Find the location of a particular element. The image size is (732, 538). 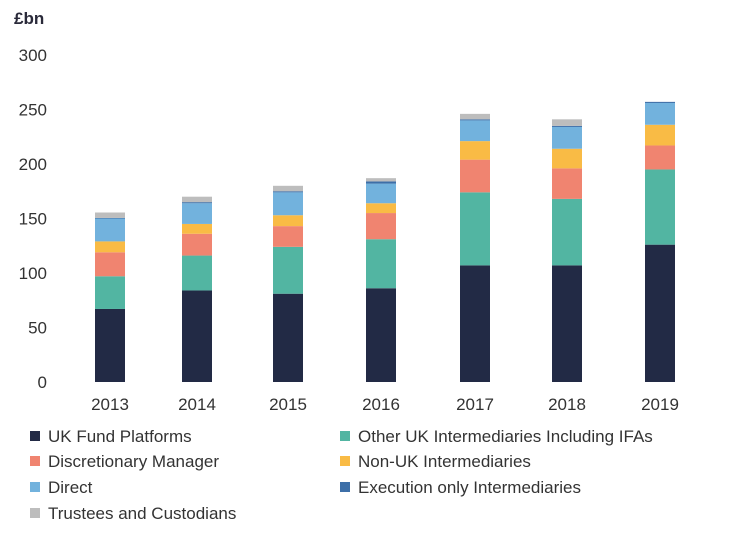

bar-segment-execution-only-intermediaries-2019 is located at coordinates (660, 102).